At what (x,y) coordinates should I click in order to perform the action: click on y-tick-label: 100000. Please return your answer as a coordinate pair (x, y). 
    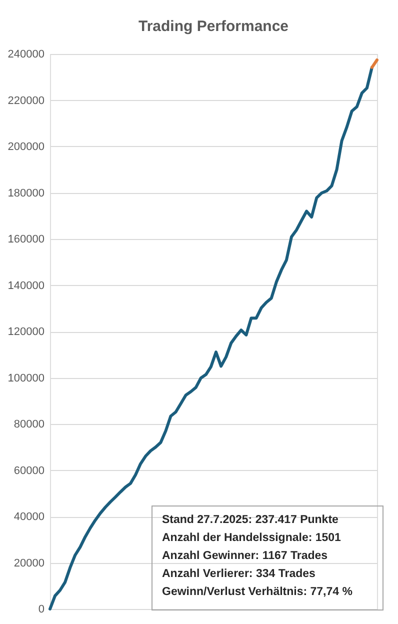
    Looking at the image, I should click on (26, 378).